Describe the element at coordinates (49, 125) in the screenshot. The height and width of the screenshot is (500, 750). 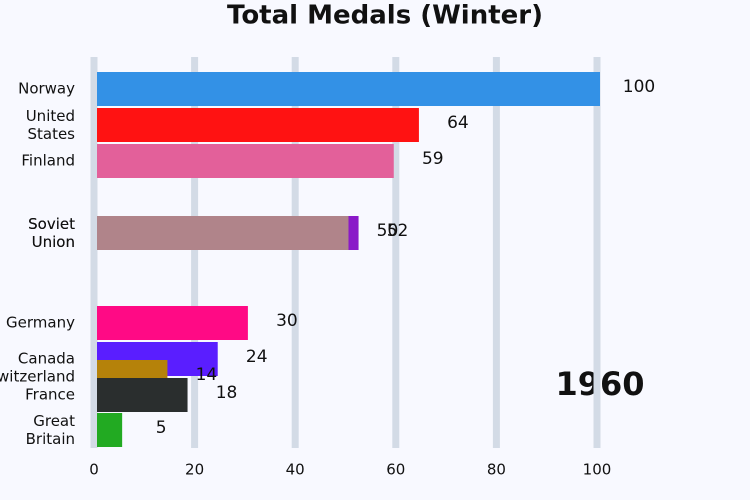
I see `y-tick-label: United States` at that location.